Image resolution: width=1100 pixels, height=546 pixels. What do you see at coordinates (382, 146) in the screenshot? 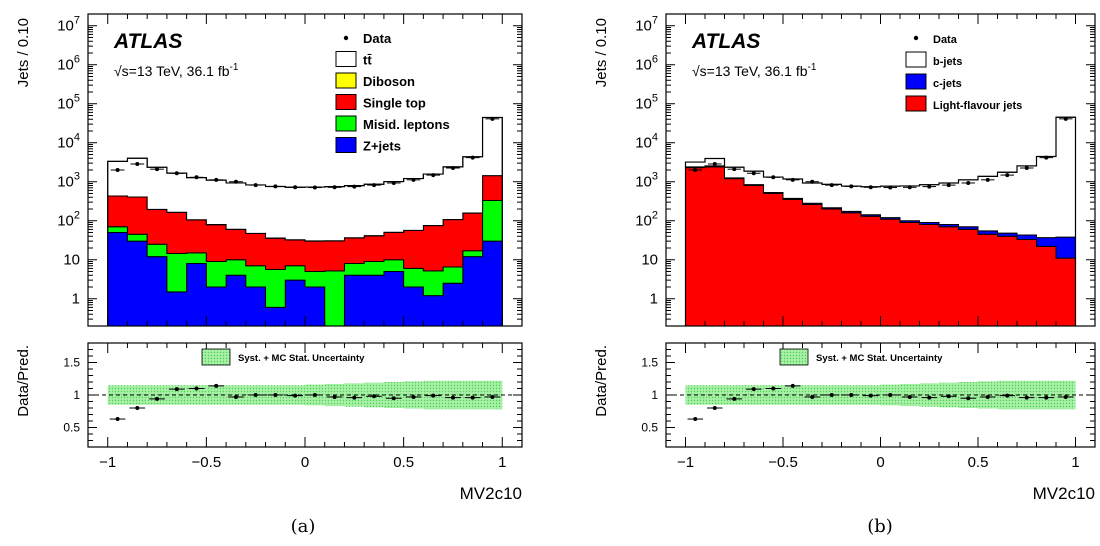
I see `legend-label: Z+jets` at bounding box center [382, 146].